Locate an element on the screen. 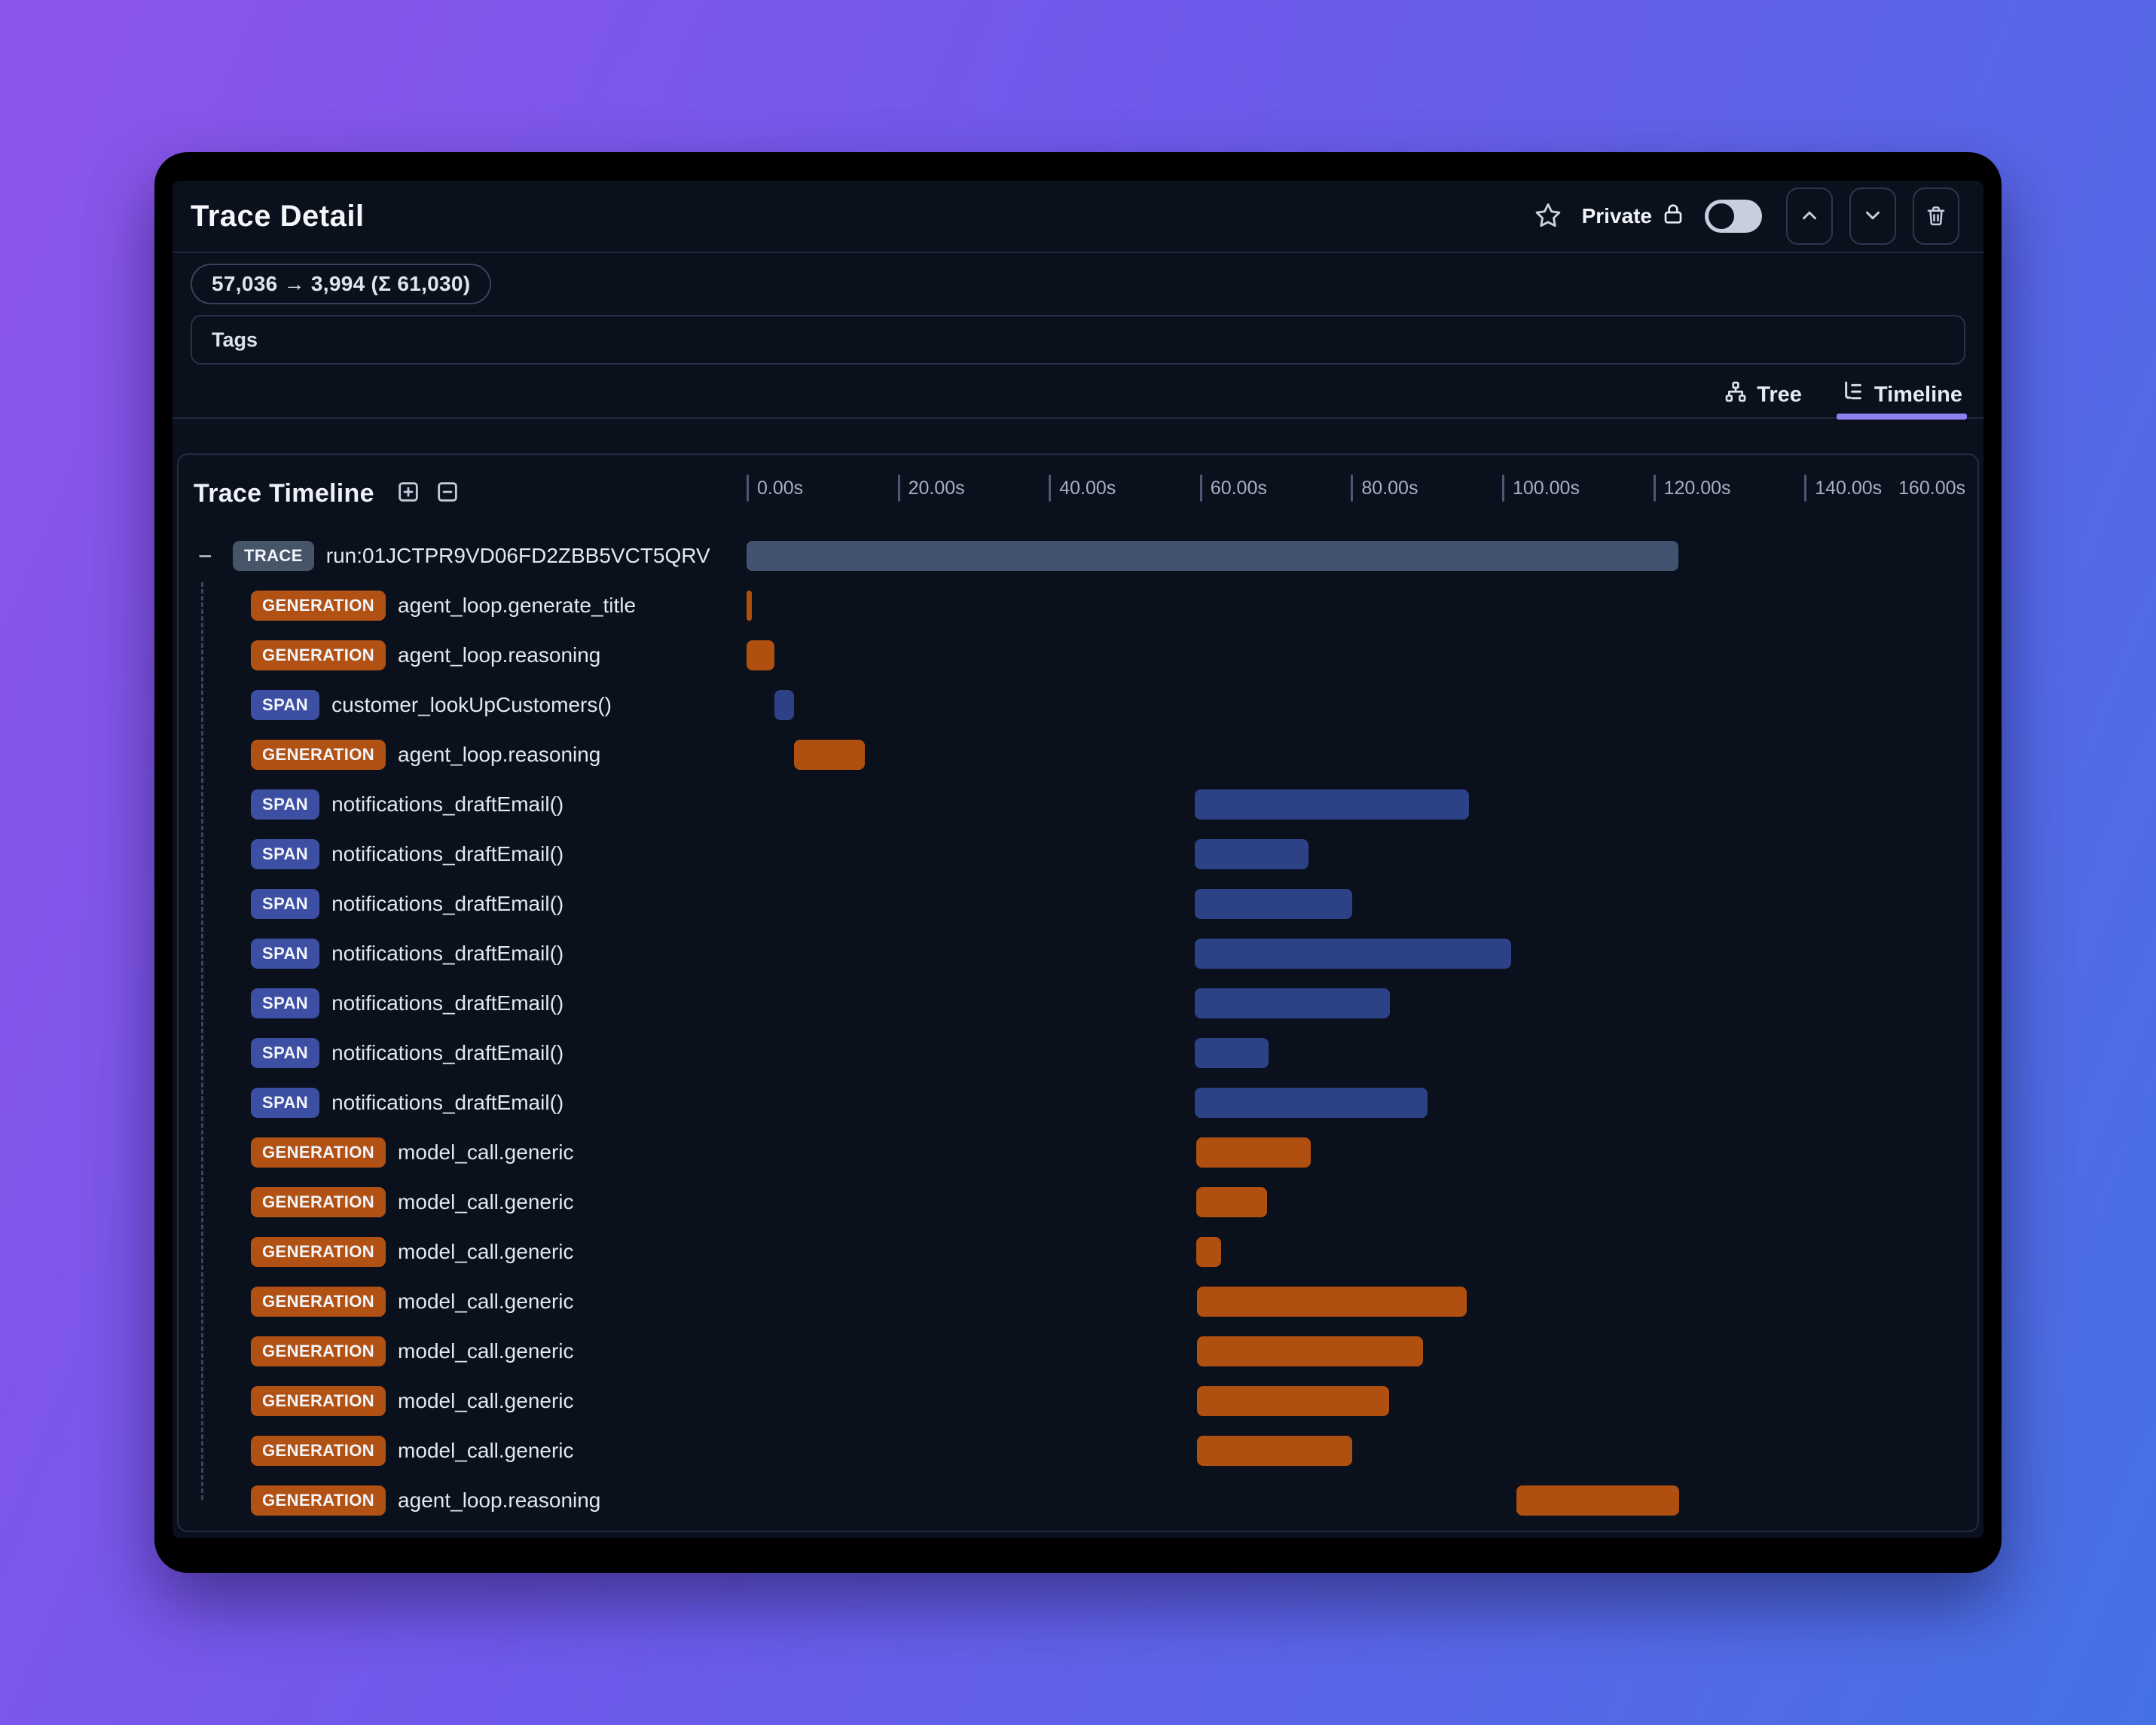 This screenshot has width=2156, height=1725. tags-input: Tags is located at coordinates (1078, 340).